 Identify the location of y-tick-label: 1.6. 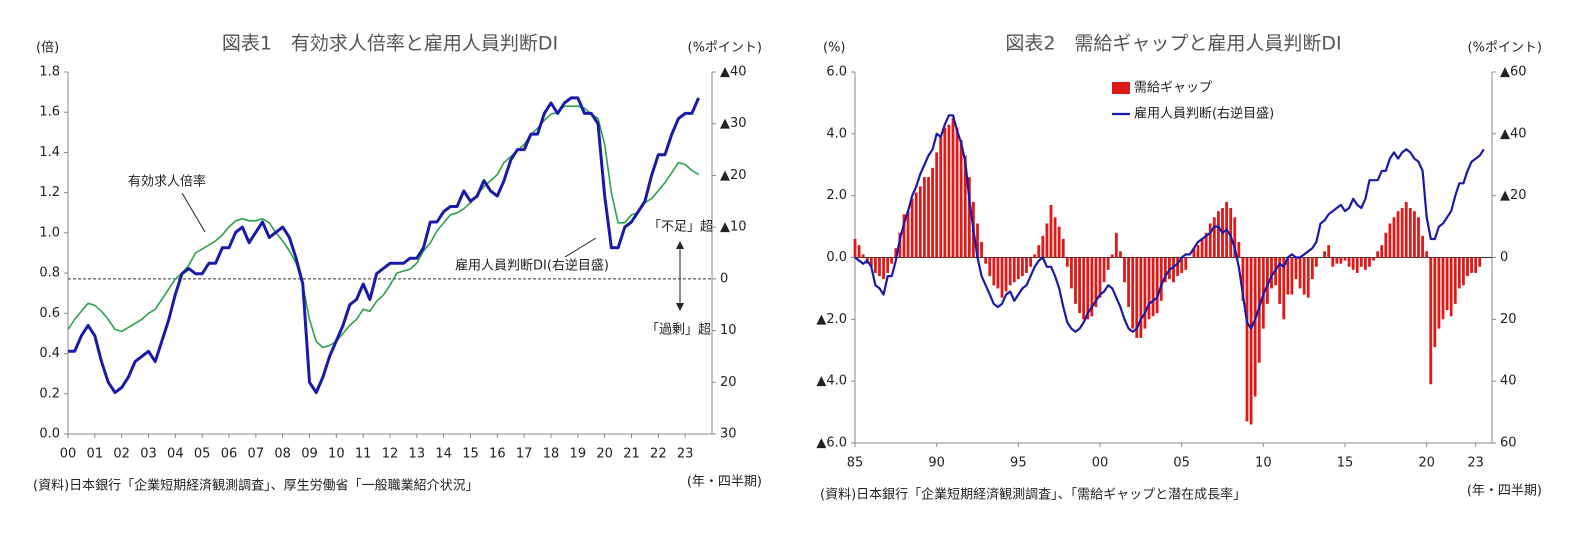
(49, 112).